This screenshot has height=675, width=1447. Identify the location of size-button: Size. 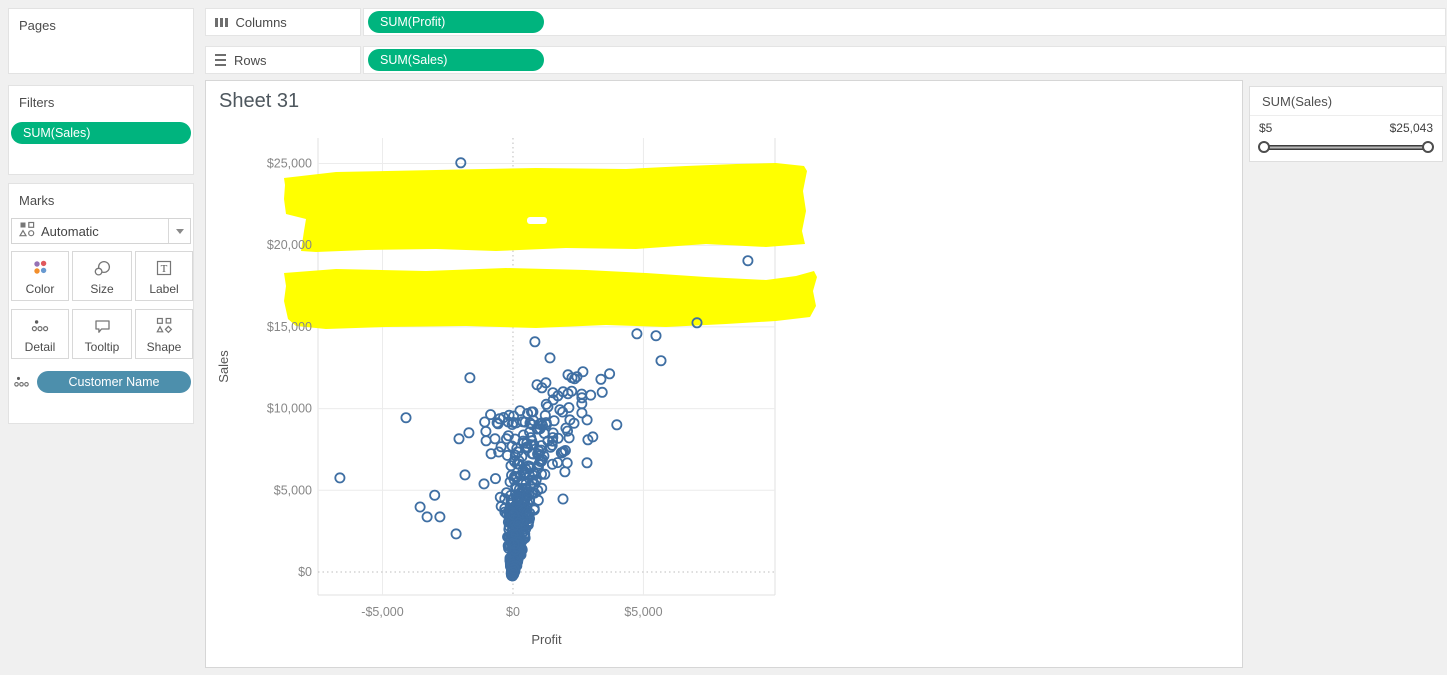
(102, 276).